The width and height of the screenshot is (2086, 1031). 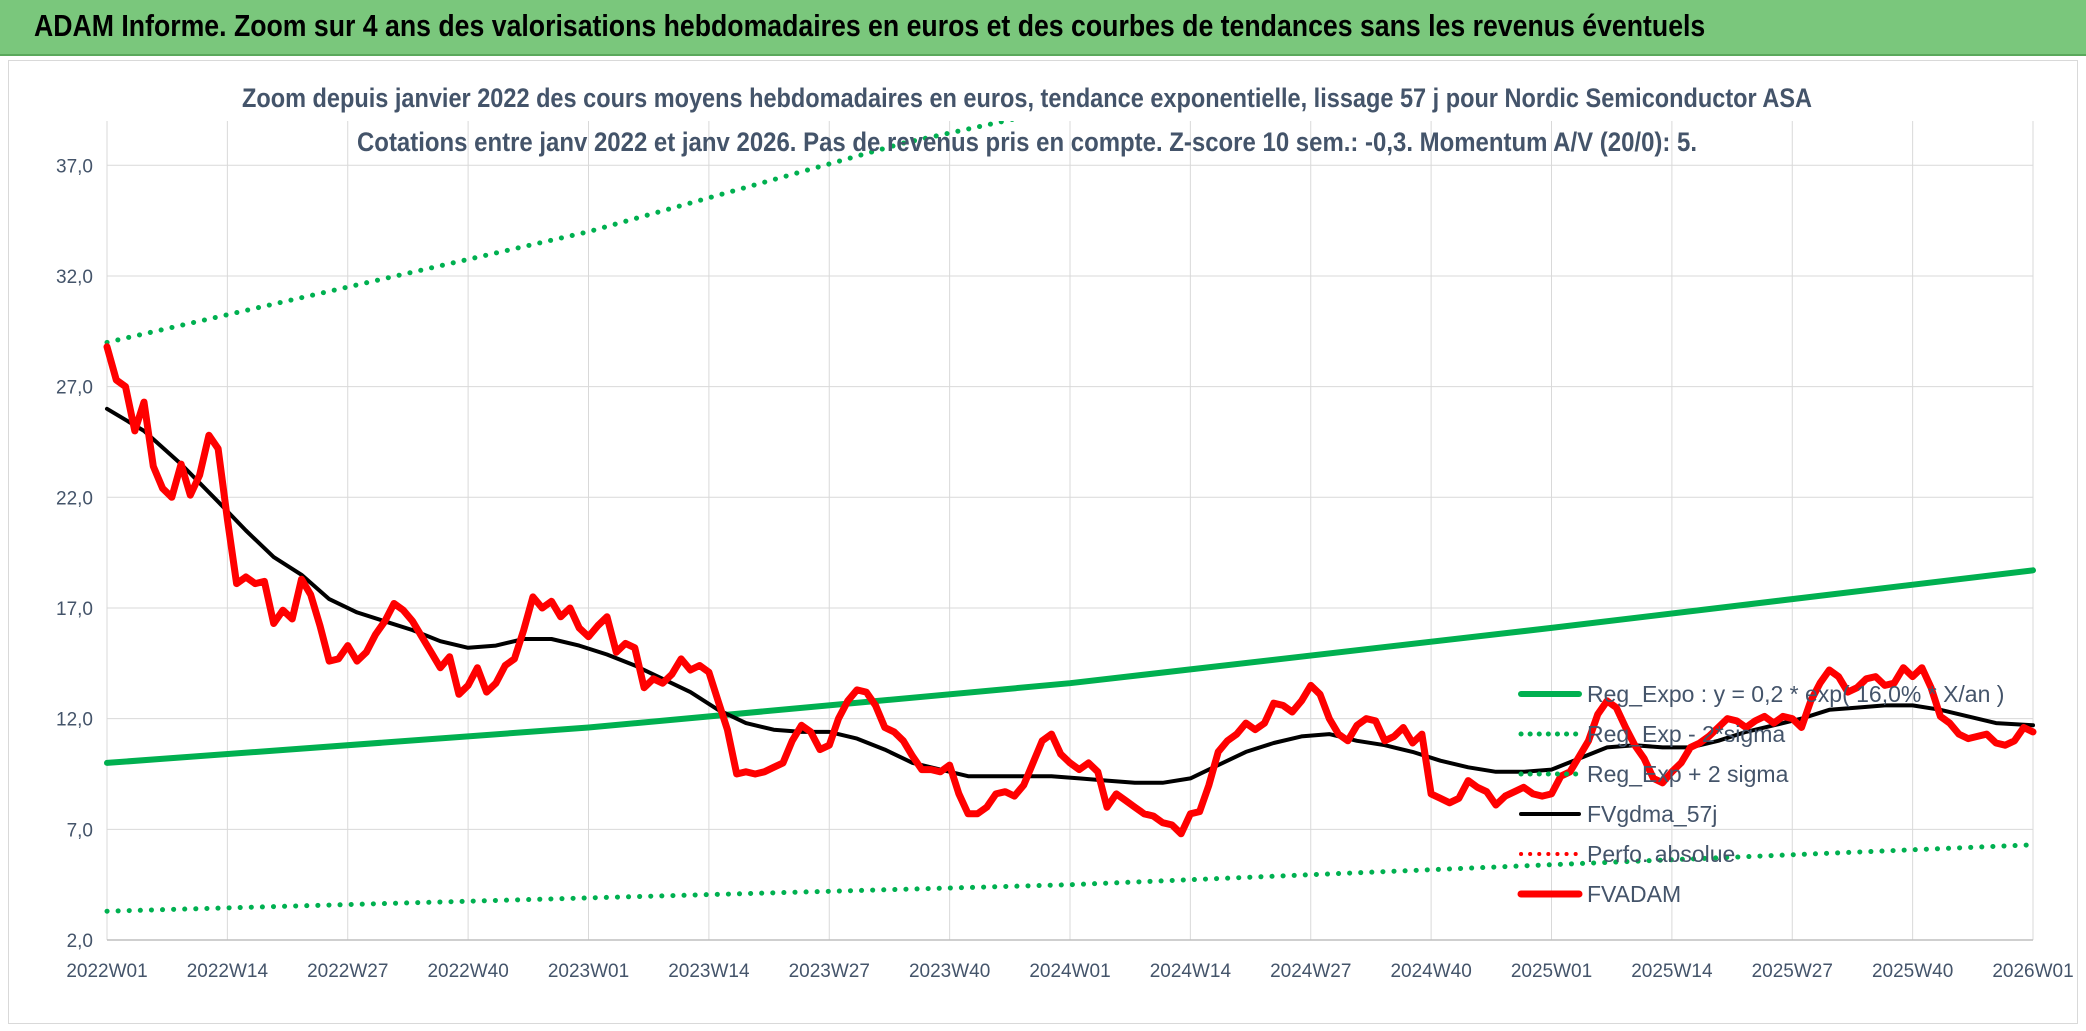 What do you see at coordinates (829, 971) in the screenshot?
I see `x-tick-label: 2023W27` at bounding box center [829, 971].